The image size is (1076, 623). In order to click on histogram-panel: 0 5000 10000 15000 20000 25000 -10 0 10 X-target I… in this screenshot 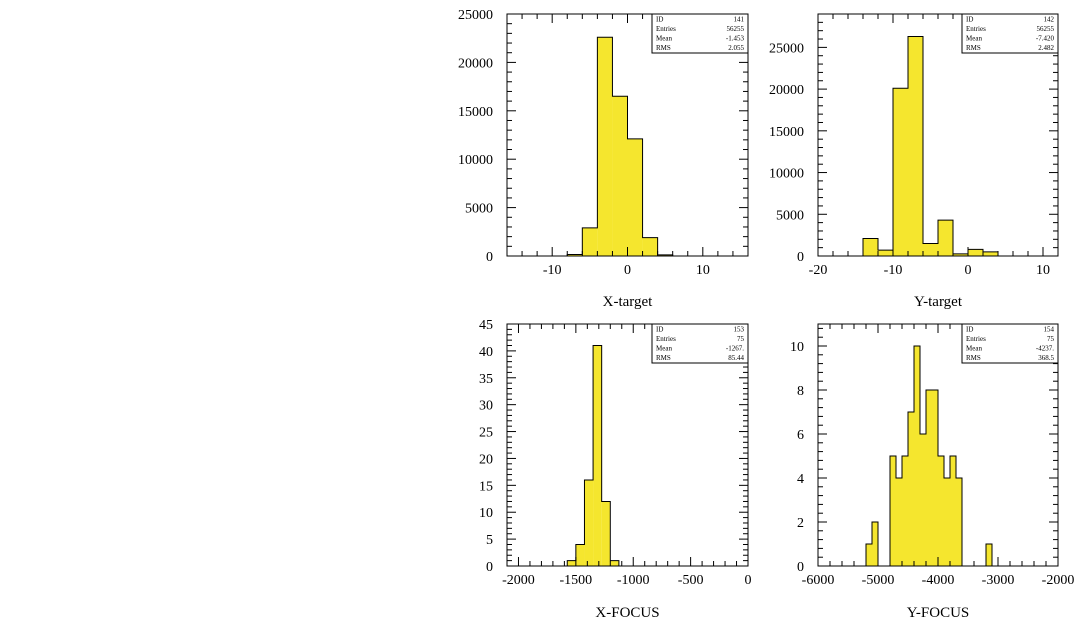, I will do `click(603, 159)`.